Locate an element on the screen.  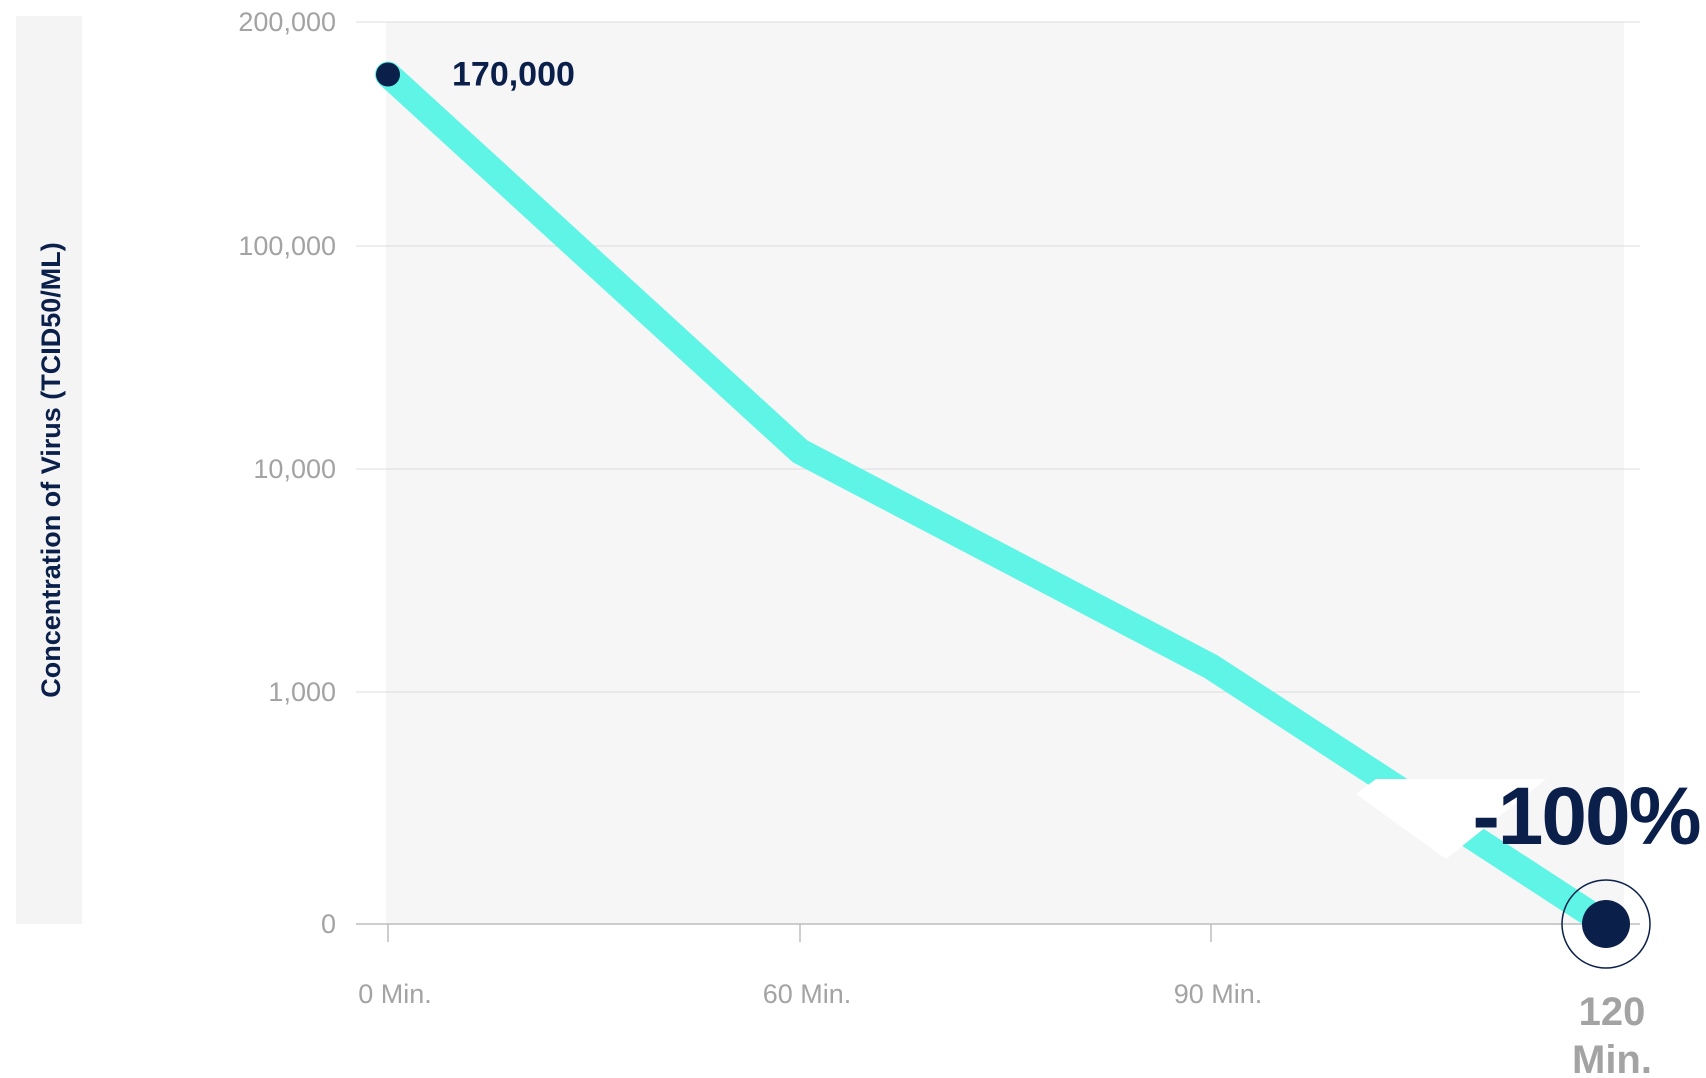
x-tick-label: 60 Min. is located at coordinates (807, 994).